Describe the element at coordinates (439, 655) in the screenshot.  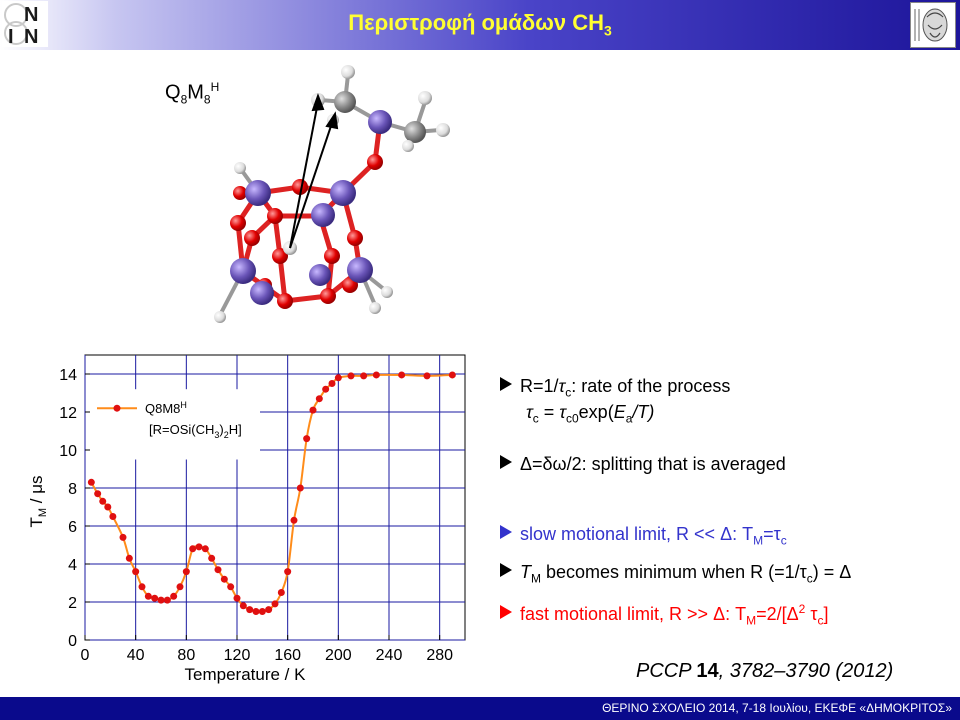
I see `x-tick-label: 280` at that location.